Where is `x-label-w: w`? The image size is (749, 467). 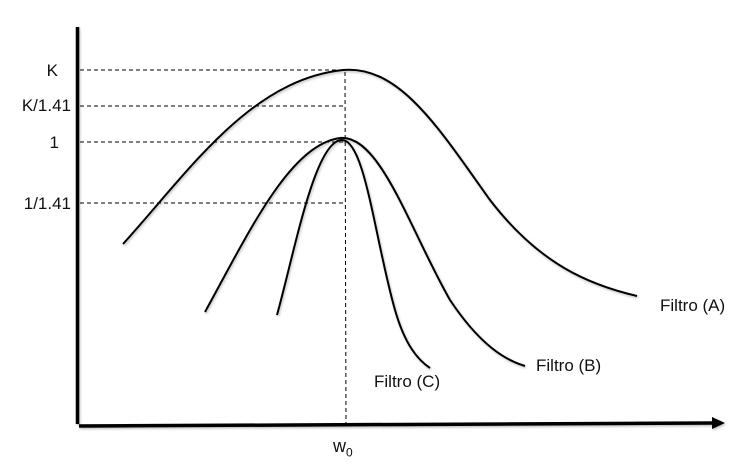
x-label-w: w is located at coordinates (339, 446).